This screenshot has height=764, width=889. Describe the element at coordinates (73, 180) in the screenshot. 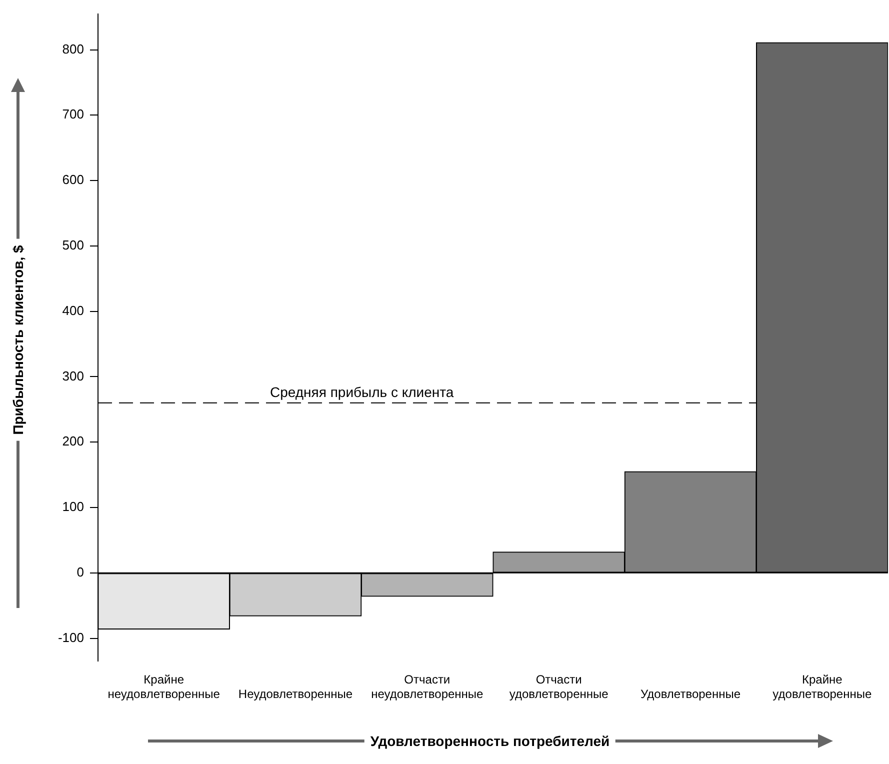

I see `y-tick-label: 600` at that location.